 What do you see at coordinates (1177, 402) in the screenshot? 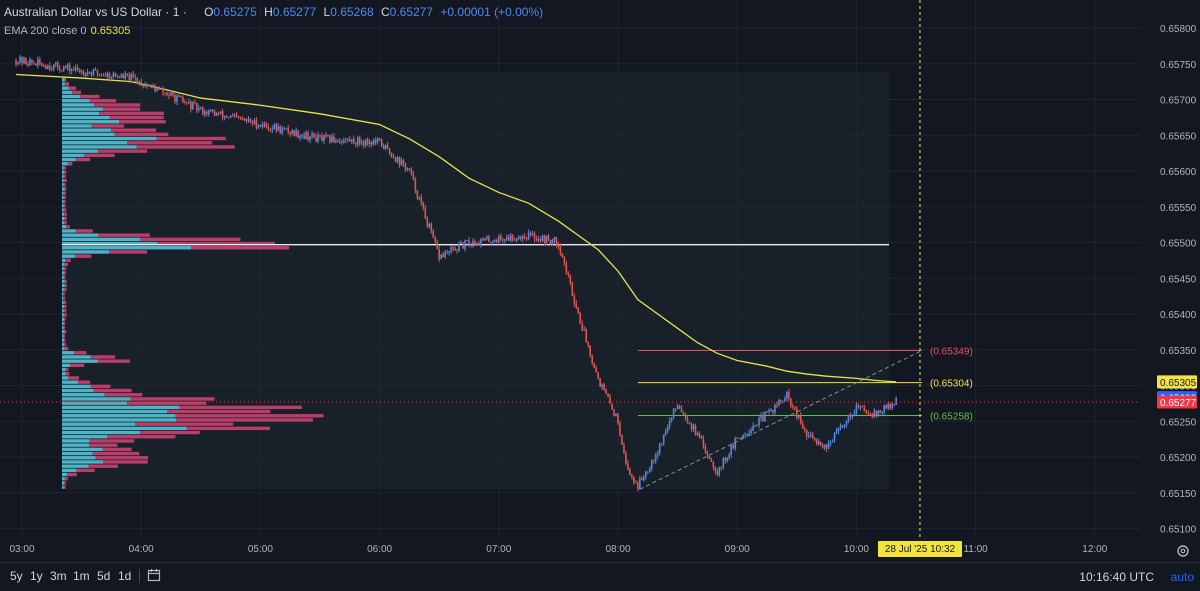
I see `price-tag` at bounding box center [1177, 402].